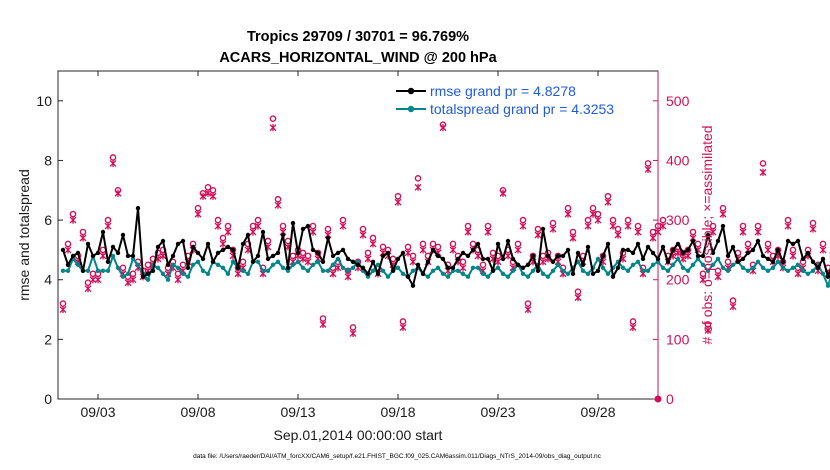 Image resolution: width=830 pixels, height=470 pixels. Describe the element at coordinates (358, 58) in the screenshot. I see `chart-title-line2: ACARS_HORIZONTAL_WIND @ 200 hPa` at that location.